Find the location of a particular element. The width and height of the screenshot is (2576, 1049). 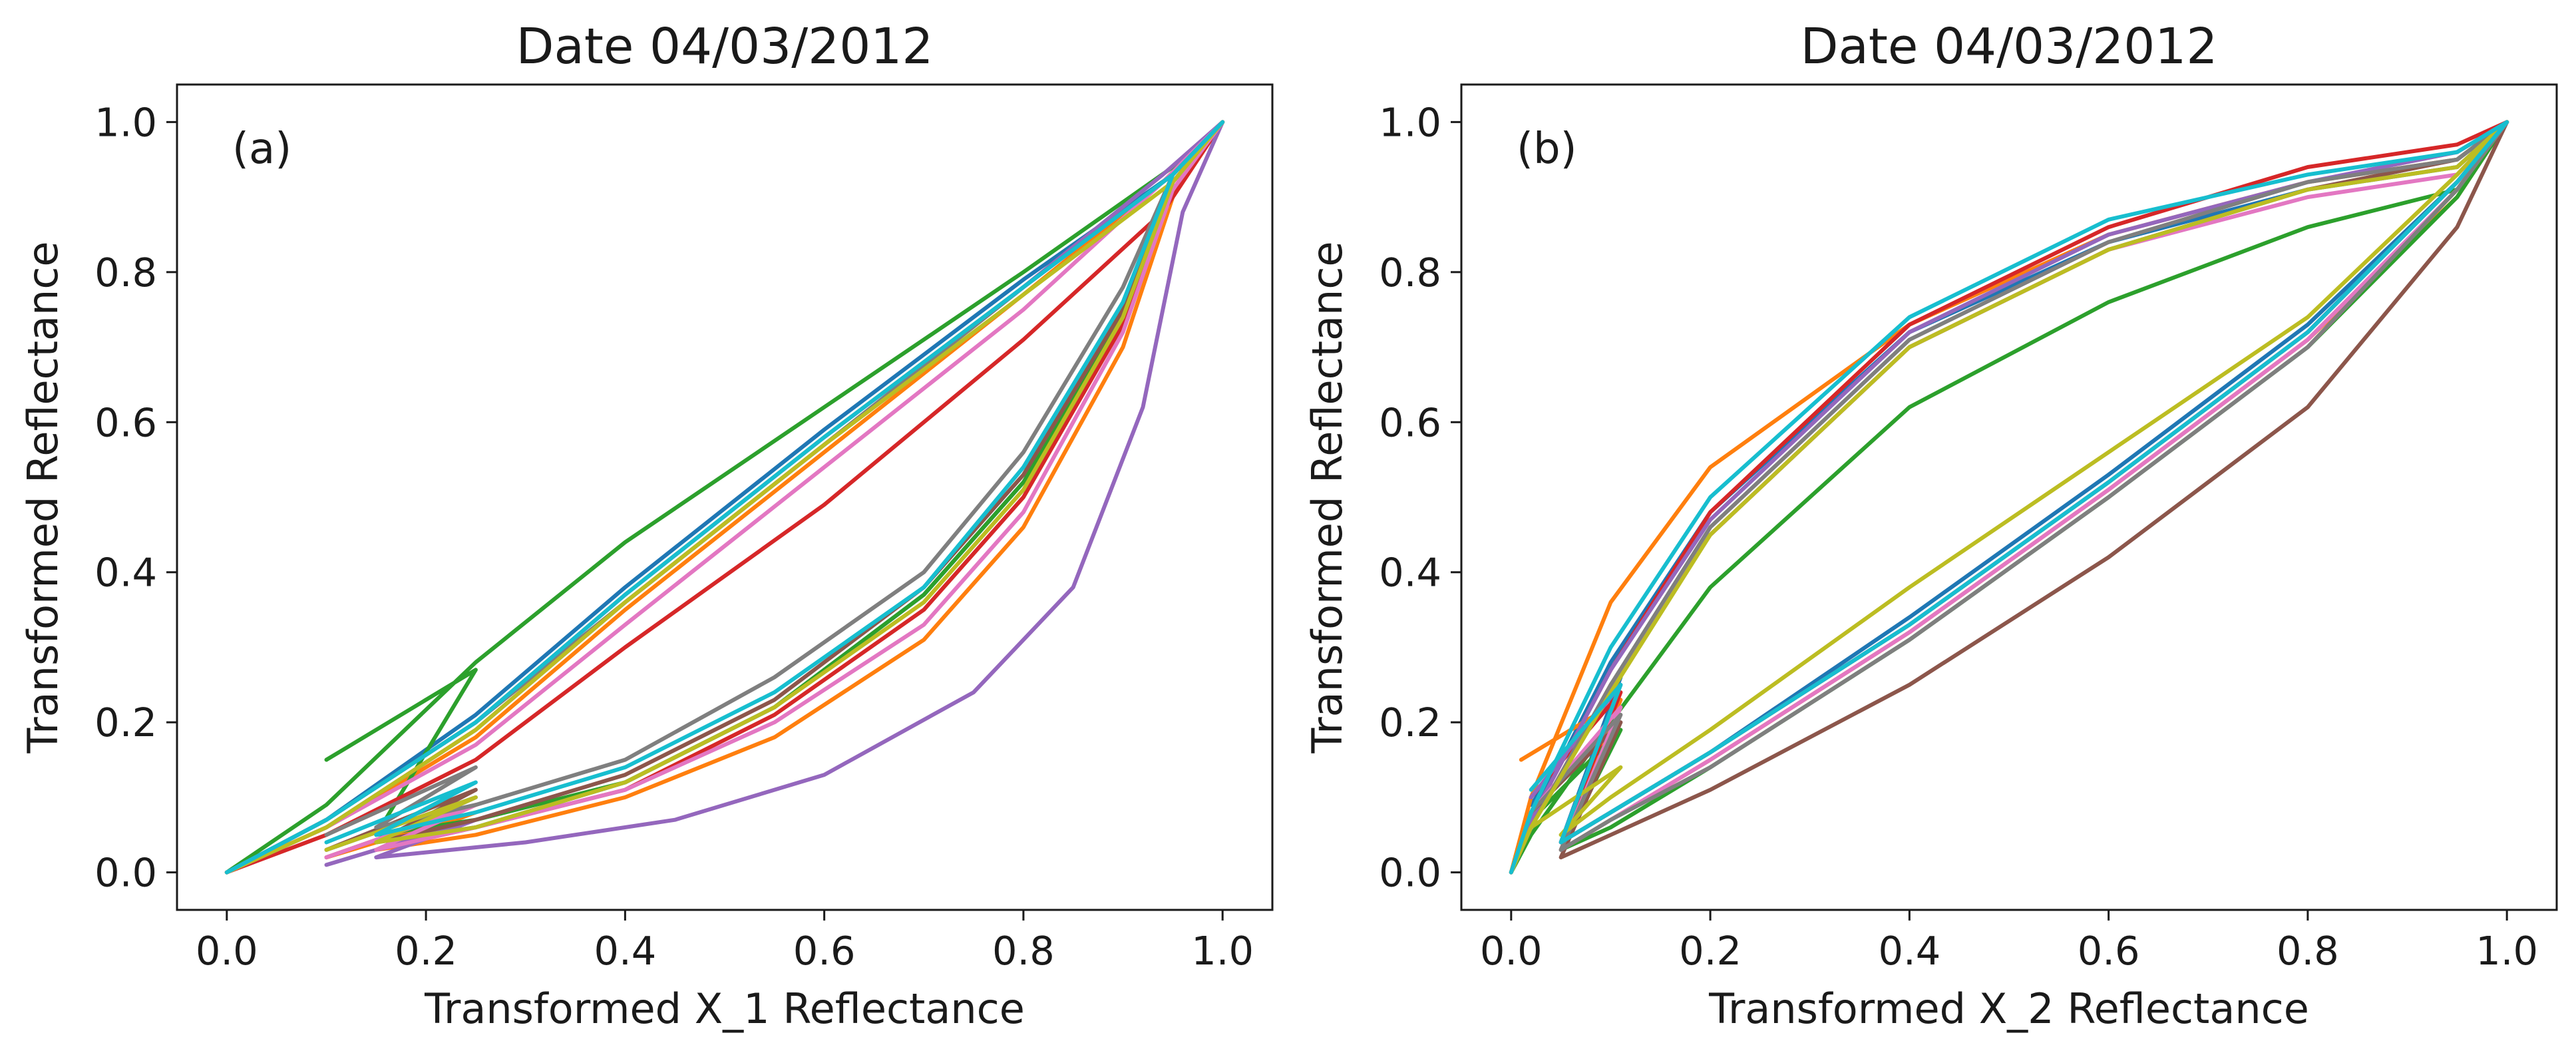

panel-label: (a) is located at coordinates (262, 149).